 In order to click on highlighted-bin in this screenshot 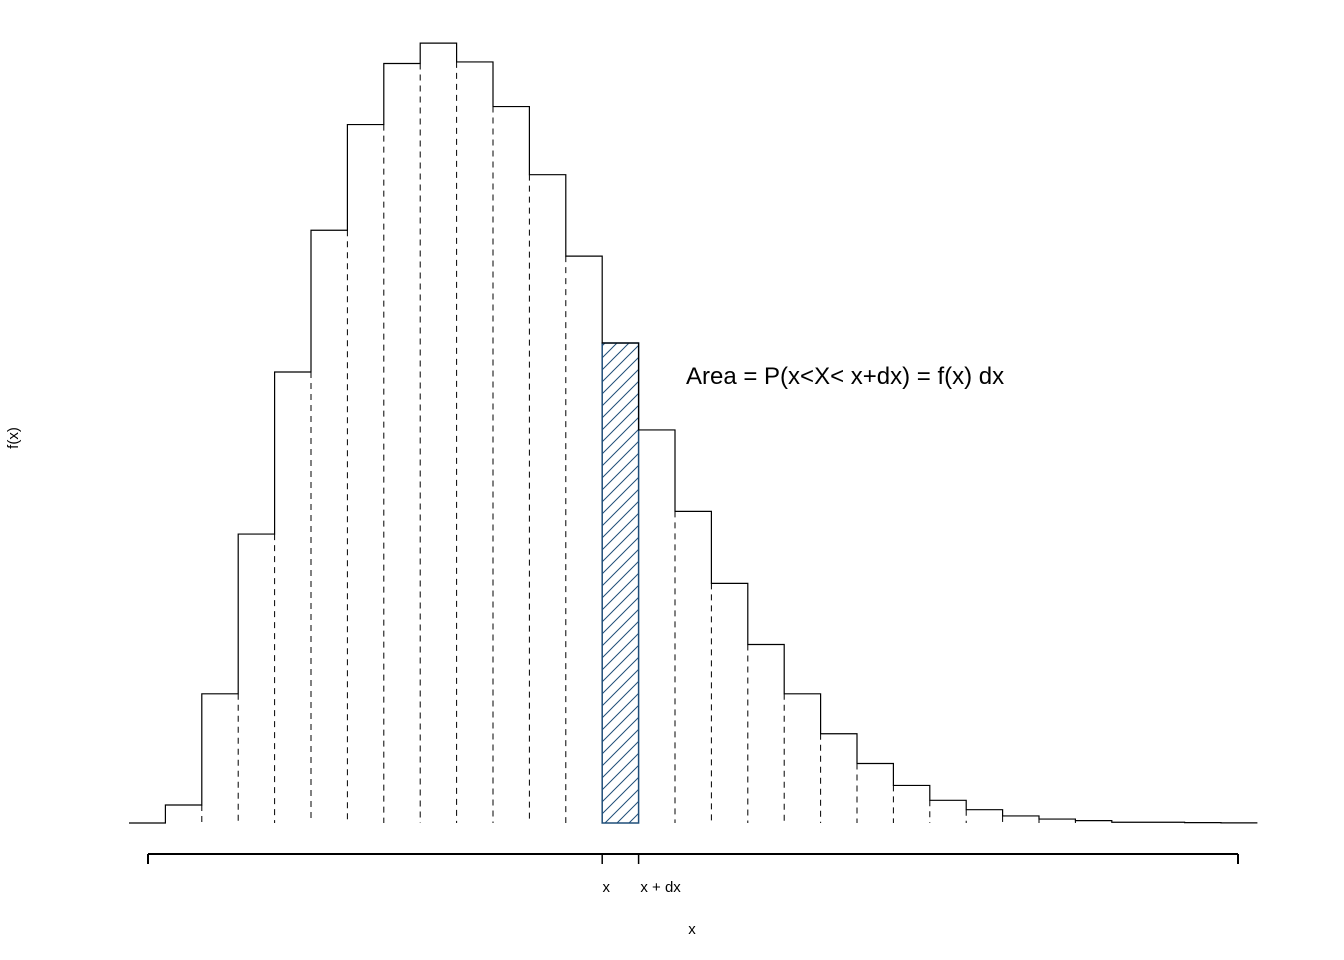, I will do `click(620, 583)`.